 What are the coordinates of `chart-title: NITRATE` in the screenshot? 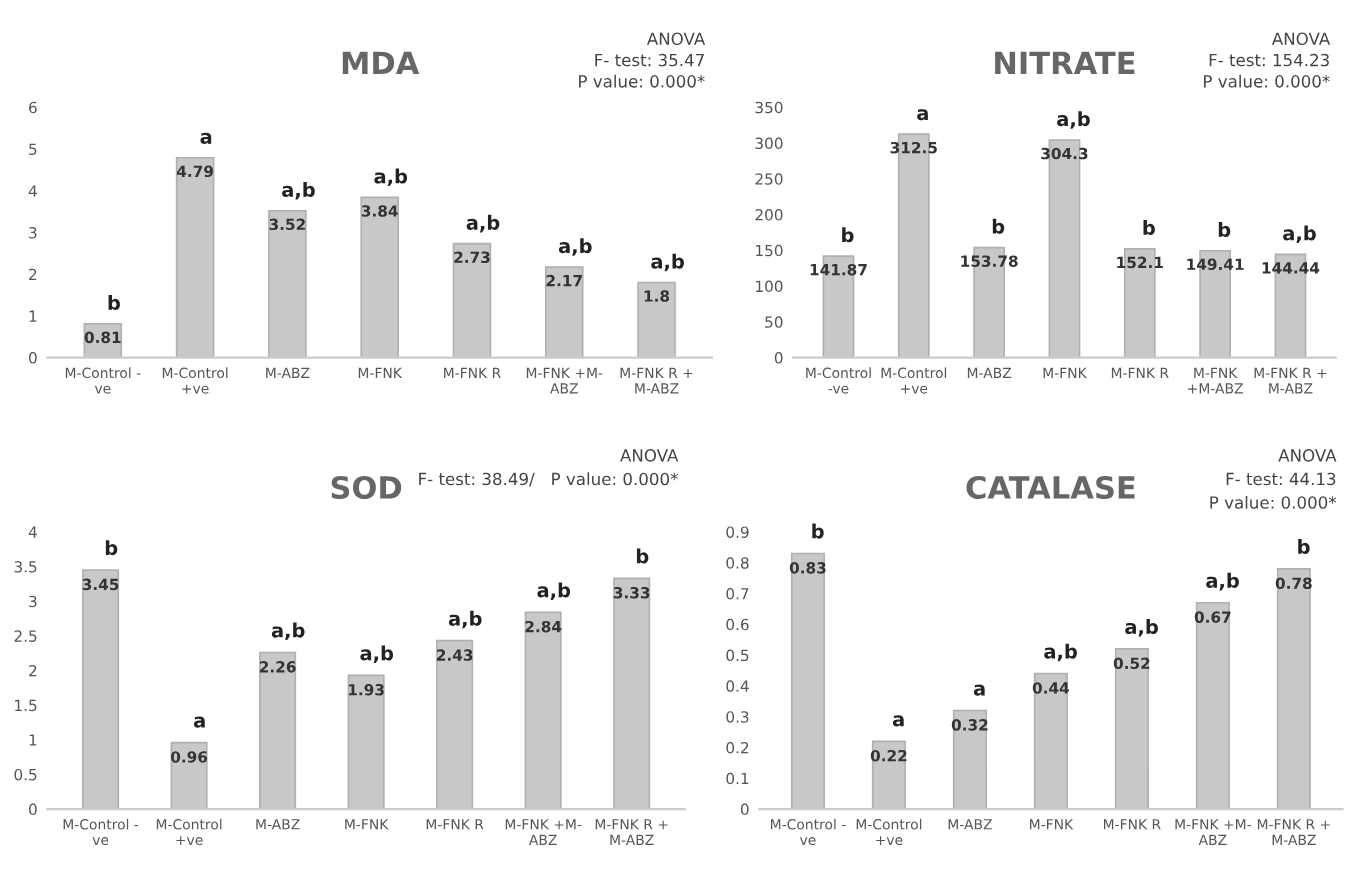 It's located at (1065, 62).